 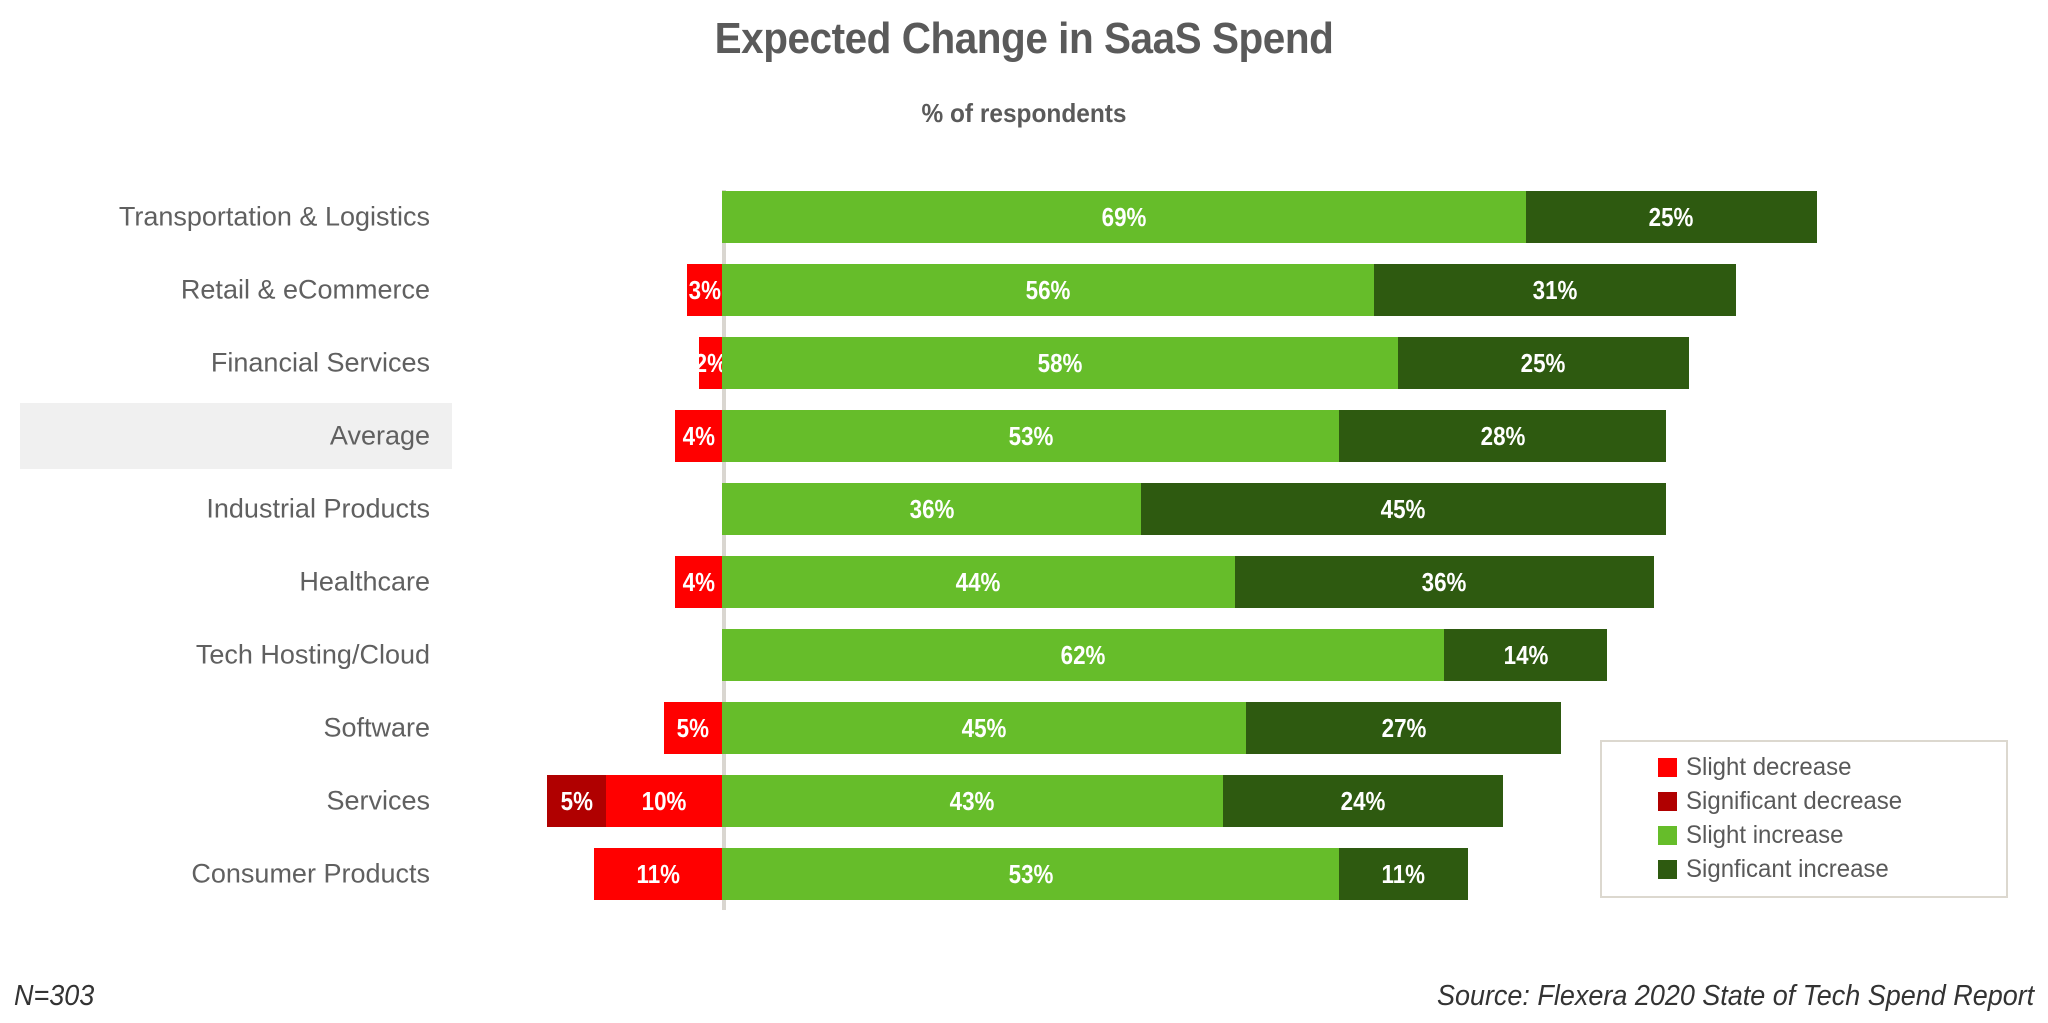 I want to click on bar-segment-sli-dec: 10%, so click(x=663, y=801).